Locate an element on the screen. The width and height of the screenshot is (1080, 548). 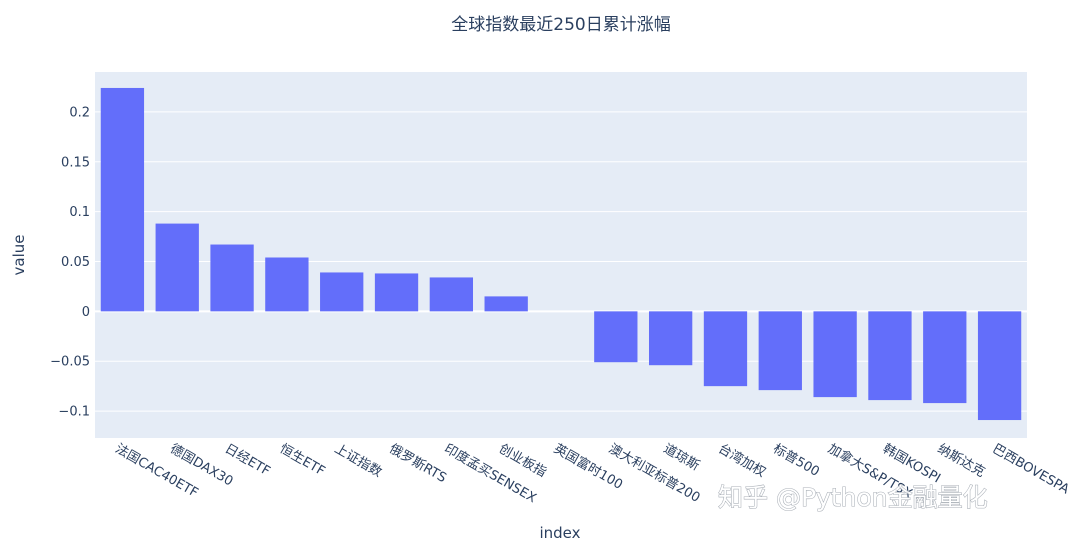
y-tick-label: 0.1 is located at coordinates (79, 212).